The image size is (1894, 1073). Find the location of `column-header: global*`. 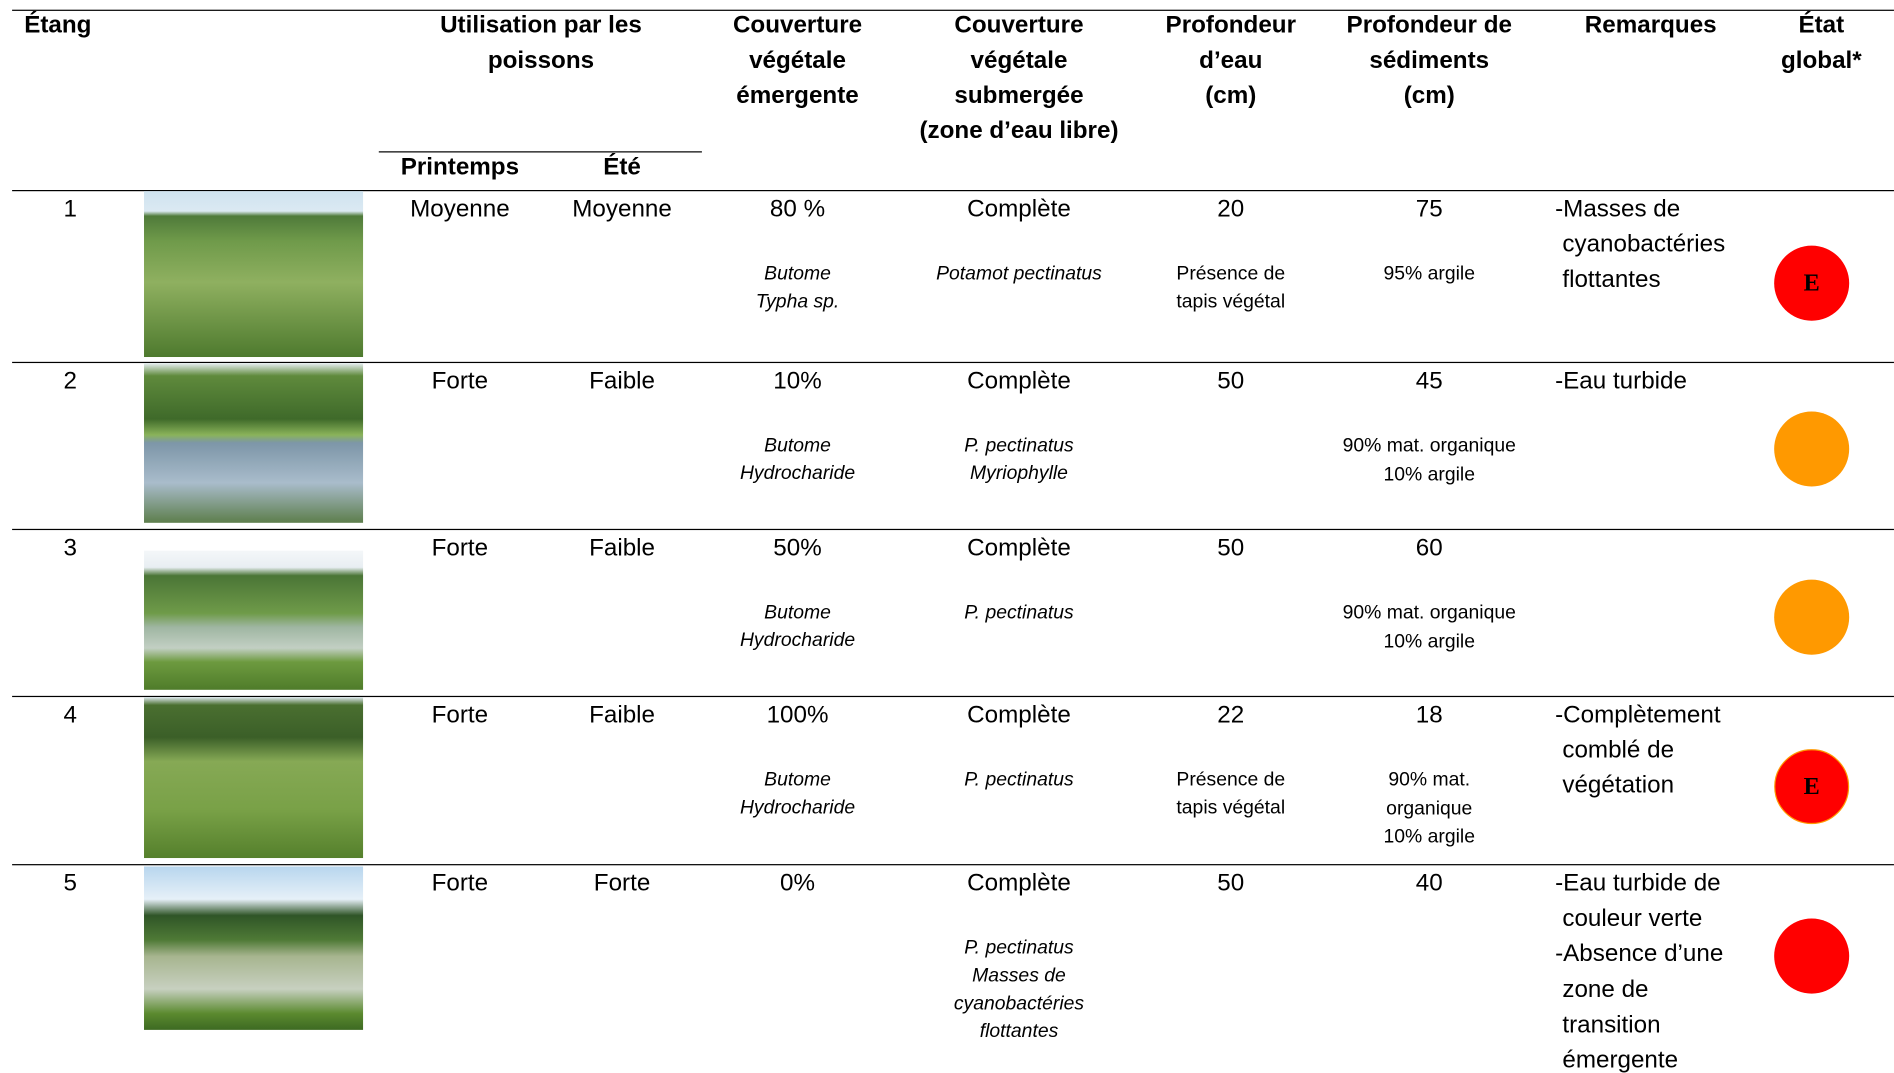

column-header: global* is located at coordinates (1821, 60).